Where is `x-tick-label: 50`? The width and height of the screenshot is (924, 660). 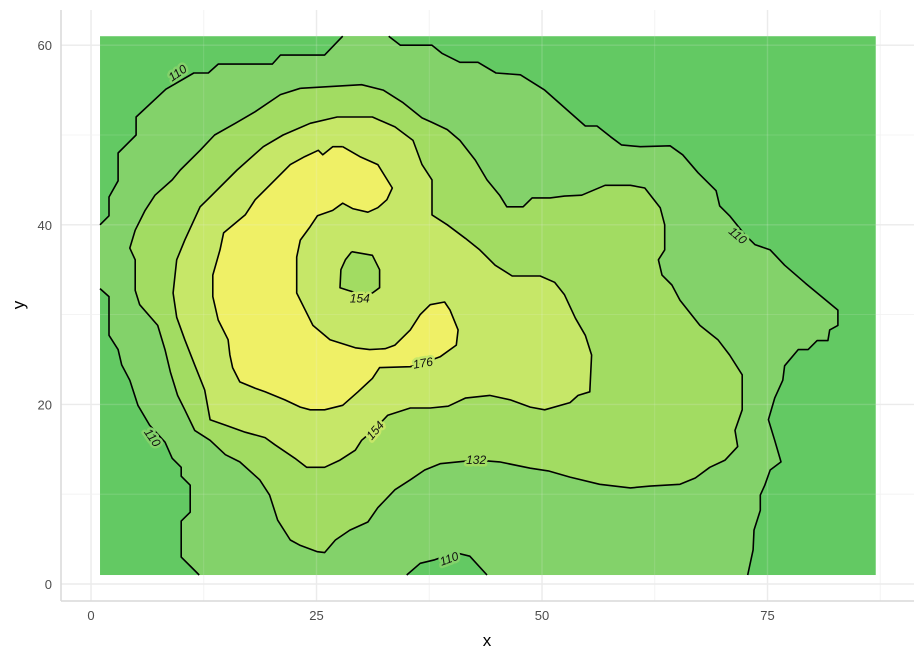 x-tick-label: 50 is located at coordinates (542, 615).